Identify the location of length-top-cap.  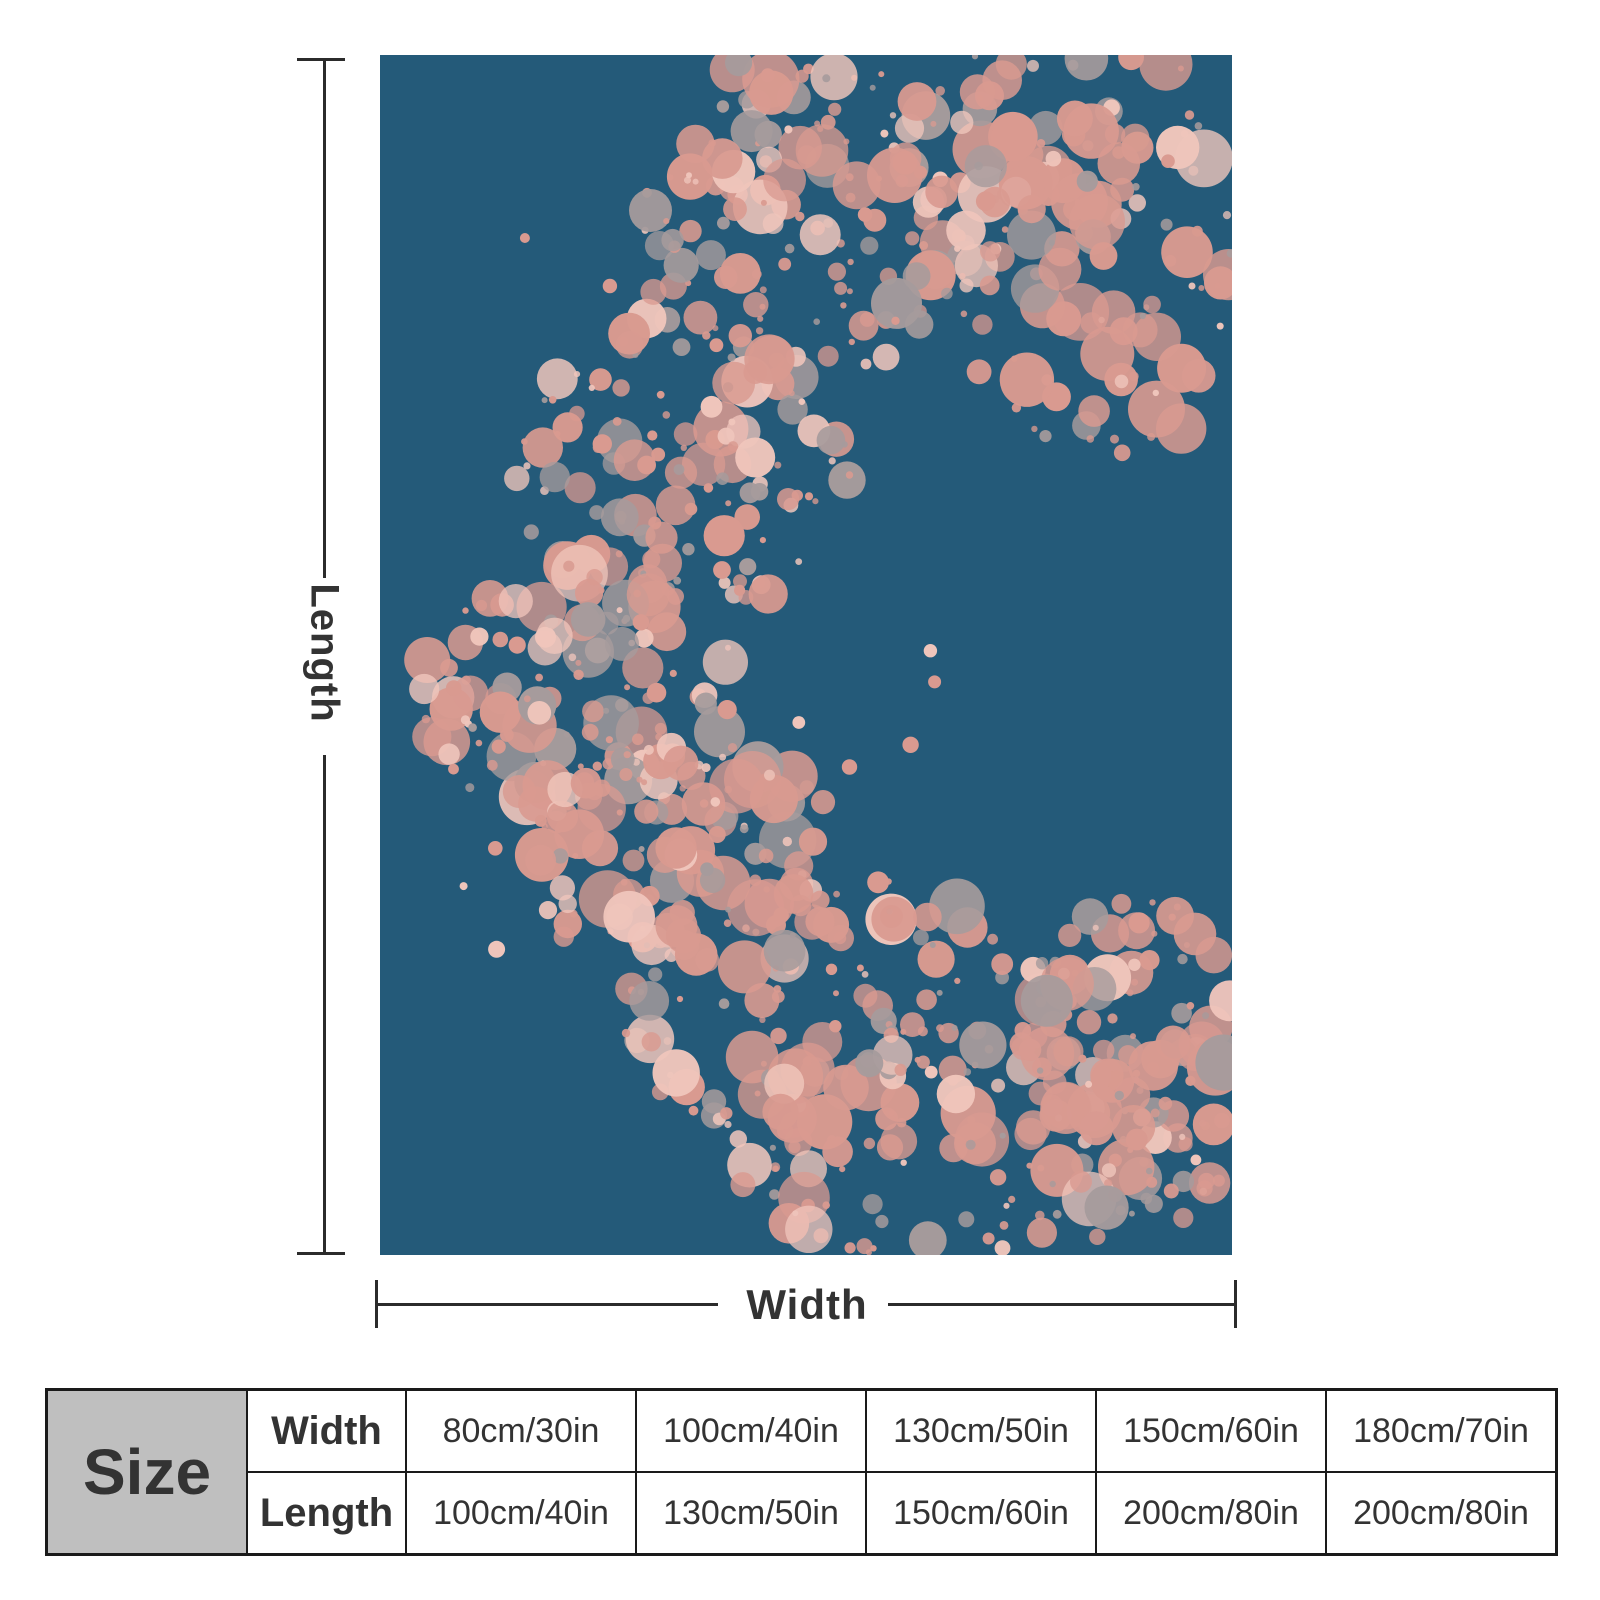
(321, 59).